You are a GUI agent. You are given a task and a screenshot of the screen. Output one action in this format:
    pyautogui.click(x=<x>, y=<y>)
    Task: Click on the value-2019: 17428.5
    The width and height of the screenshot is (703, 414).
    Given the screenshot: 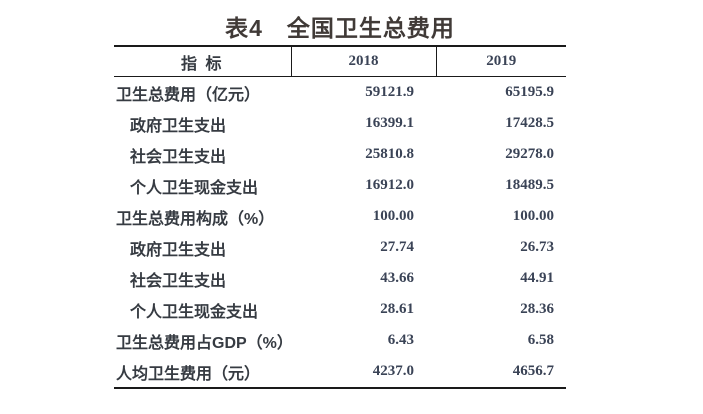 What is the action you would take?
    pyautogui.click(x=529, y=123)
    